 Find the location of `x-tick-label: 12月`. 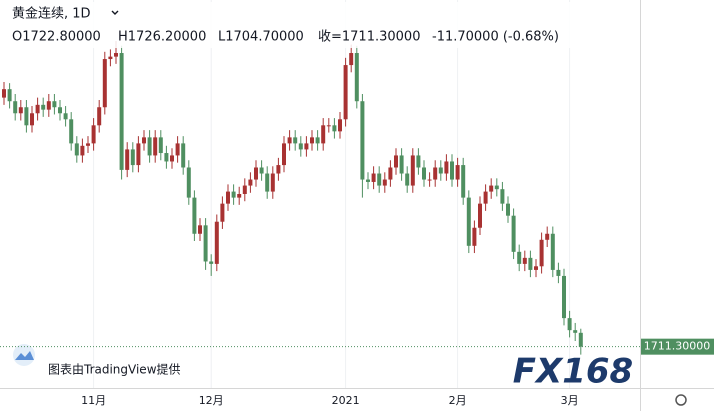

x-tick-label: 12月 is located at coordinates (211, 400).